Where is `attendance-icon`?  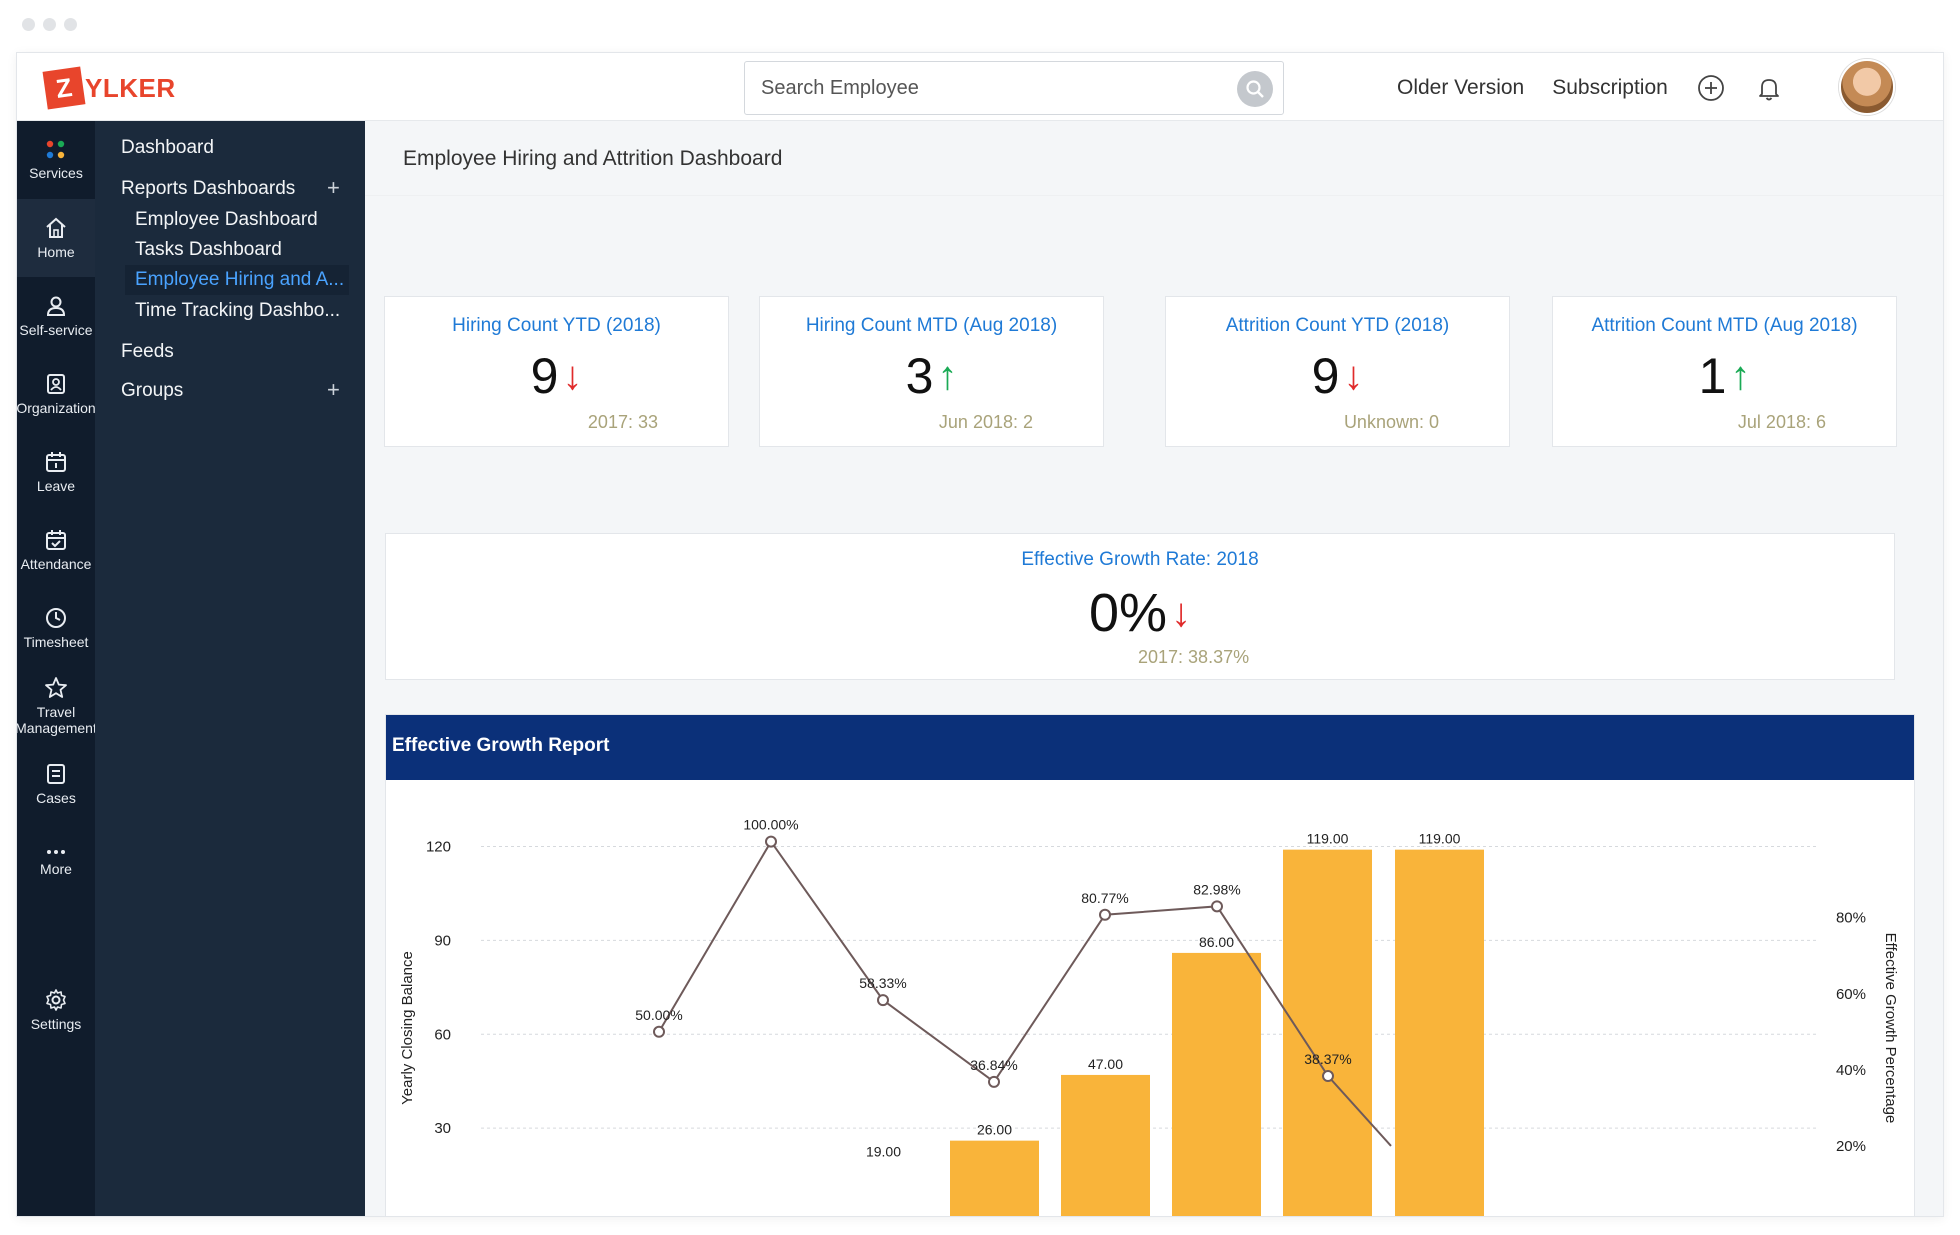
attendance-icon is located at coordinates (56, 539).